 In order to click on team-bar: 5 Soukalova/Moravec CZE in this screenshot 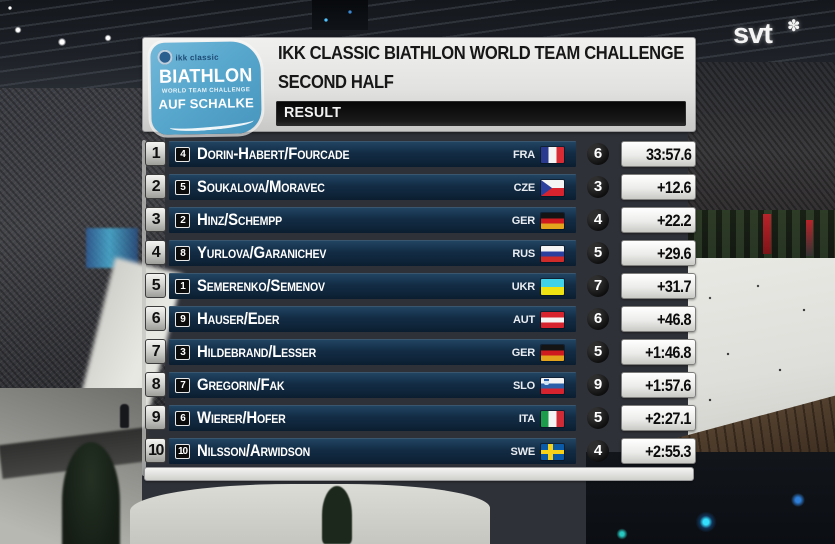, I will do `click(372, 187)`.